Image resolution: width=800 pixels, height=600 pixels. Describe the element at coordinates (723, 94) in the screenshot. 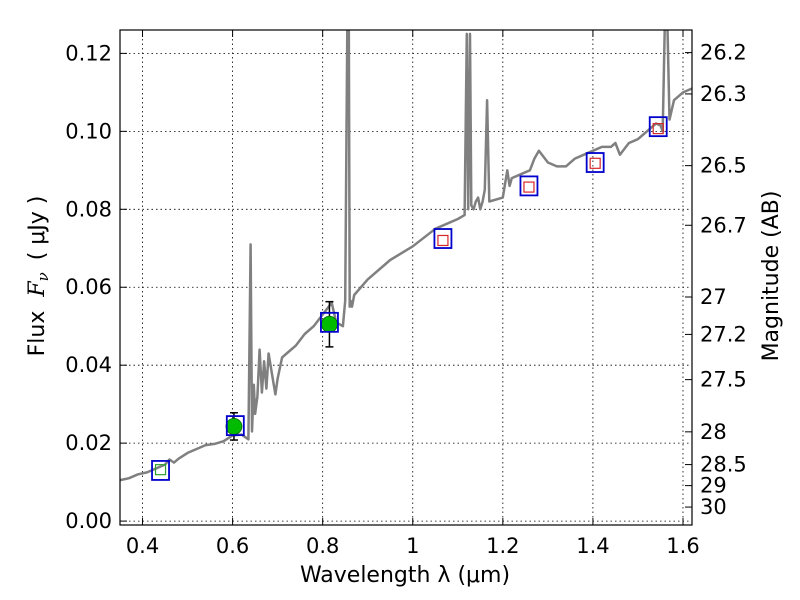

I see `y2-tick-label: 26.3` at that location.